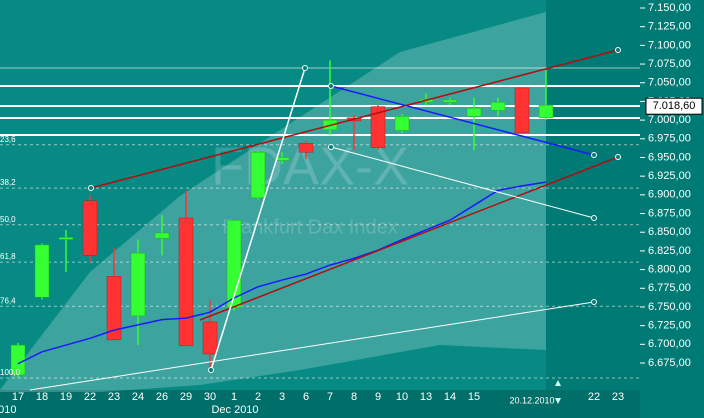  I want to click on y-tick-label: 6.750,00, so click(669, 307).